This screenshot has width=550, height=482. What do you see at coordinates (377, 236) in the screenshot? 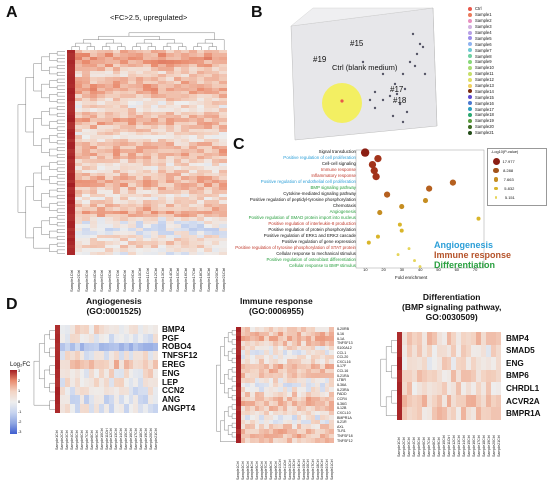
I see `go-bubble` at bounding box center [377, 236].